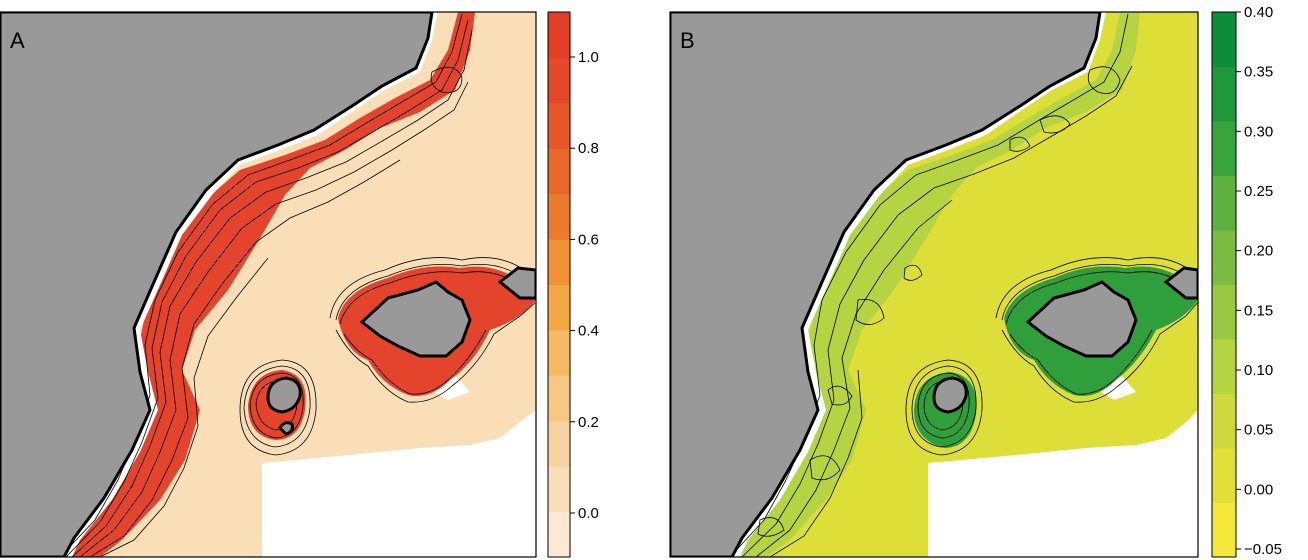  Describe the element at coordinates (584, 285) in the screenshot. I see `colorbar-ticks: 1.0 0.8 0.6 0.4 0.2 0.0` at that location.